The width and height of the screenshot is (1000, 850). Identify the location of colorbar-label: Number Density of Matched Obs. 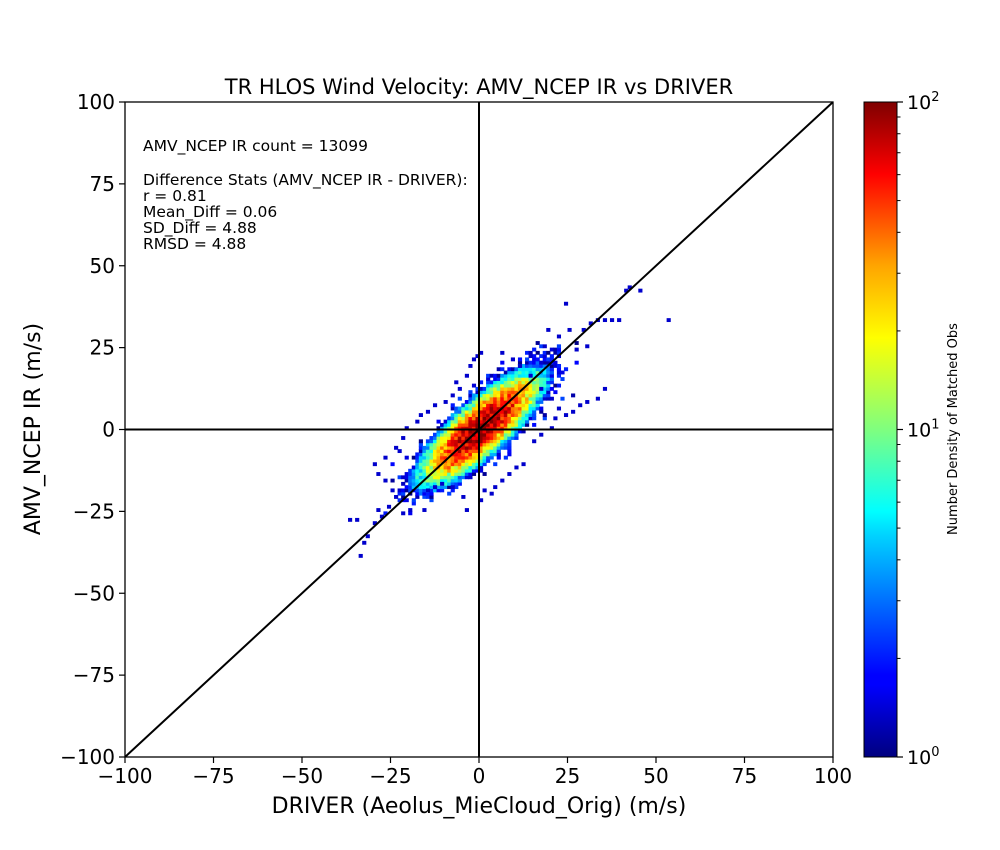
(953, 429).